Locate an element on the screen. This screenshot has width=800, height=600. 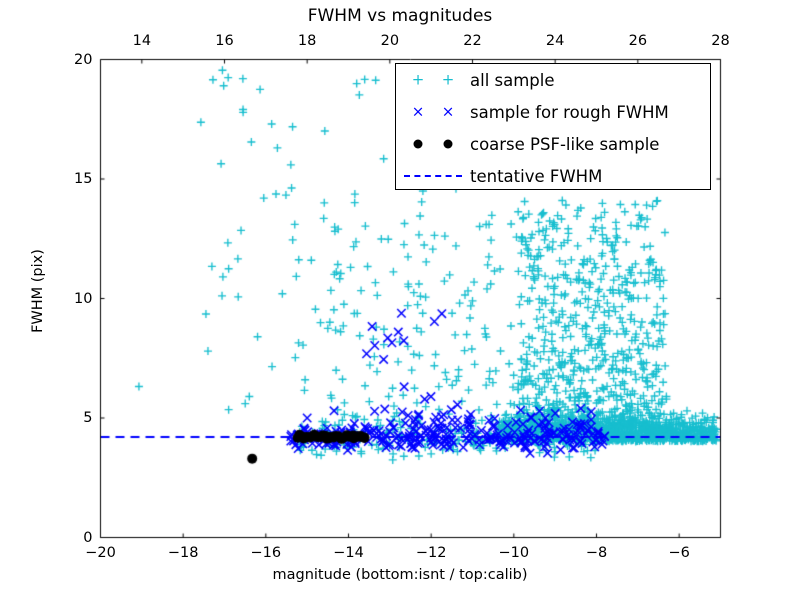
x-tick-bottom: −10 is located at coordinates (514, 552).